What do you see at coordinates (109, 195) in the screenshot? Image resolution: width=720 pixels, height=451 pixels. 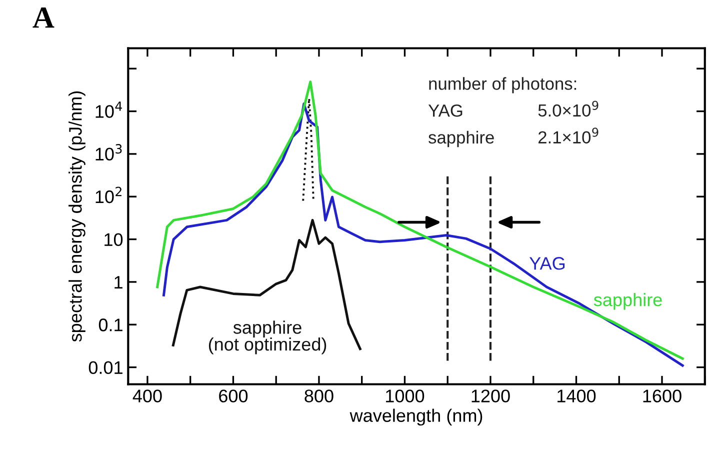 I see `y-tick-label: 10$^{2}$` at bounding box center [109, 195].